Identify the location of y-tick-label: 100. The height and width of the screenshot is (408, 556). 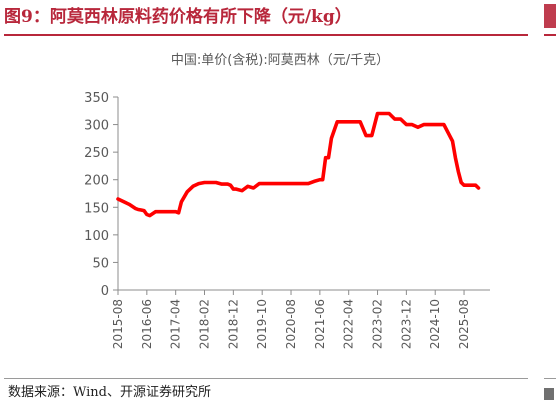
(96, 236).